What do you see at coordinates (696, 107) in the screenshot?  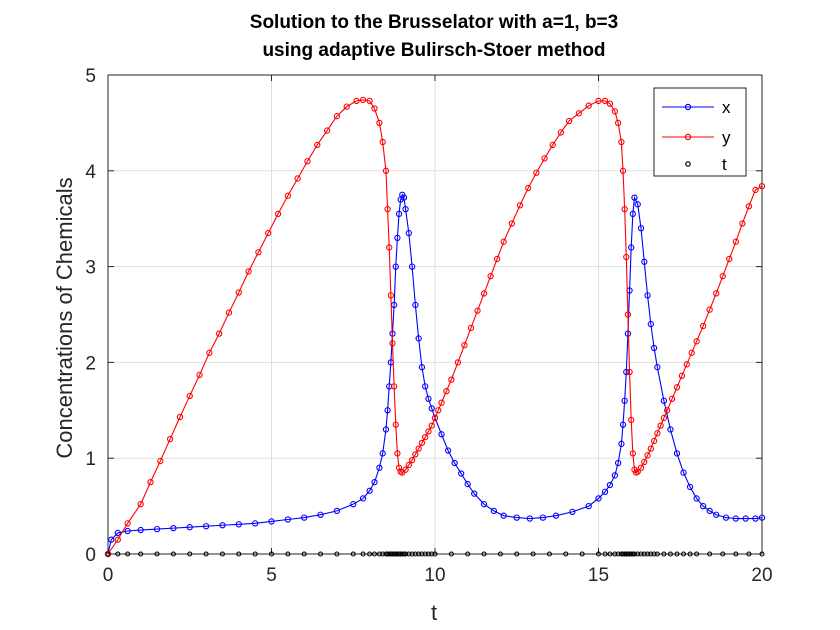 I see `legend-item-x: x` at bounding box center [696, 107].